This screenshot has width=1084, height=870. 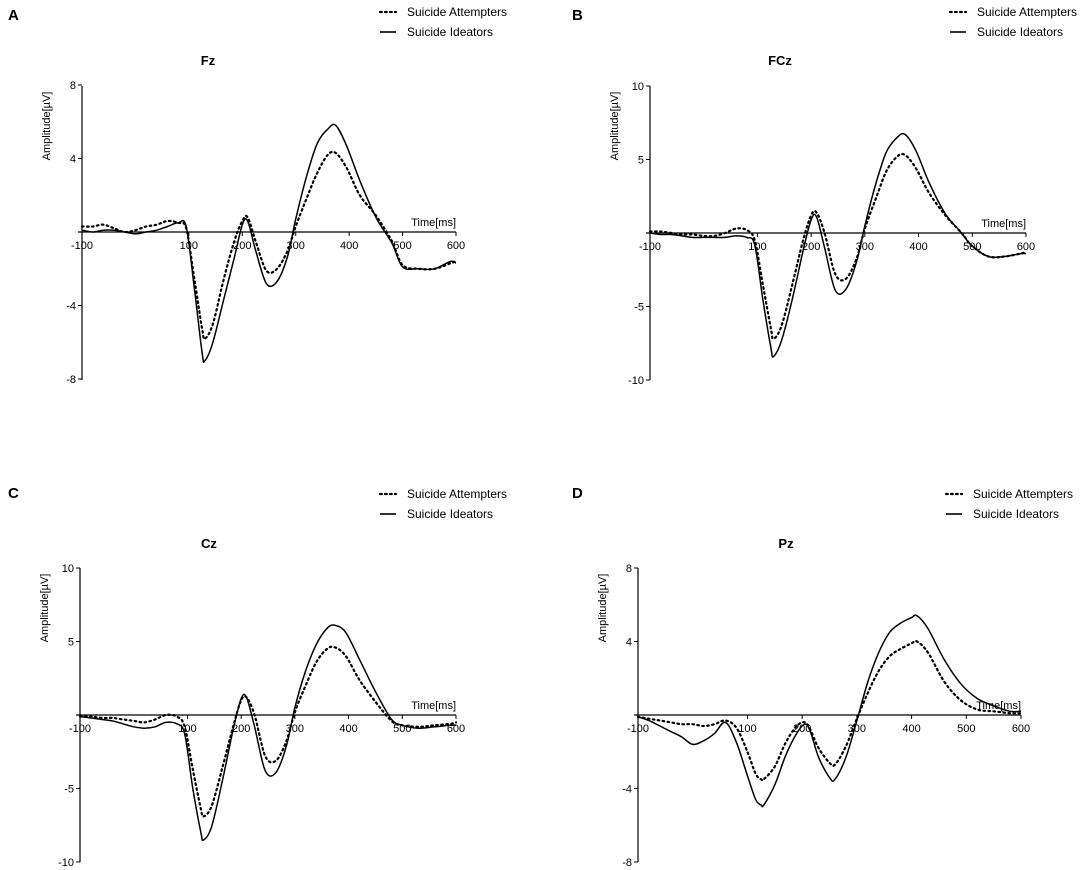 I want to click on electrode-title: FCz, so click(x=780, y=60).